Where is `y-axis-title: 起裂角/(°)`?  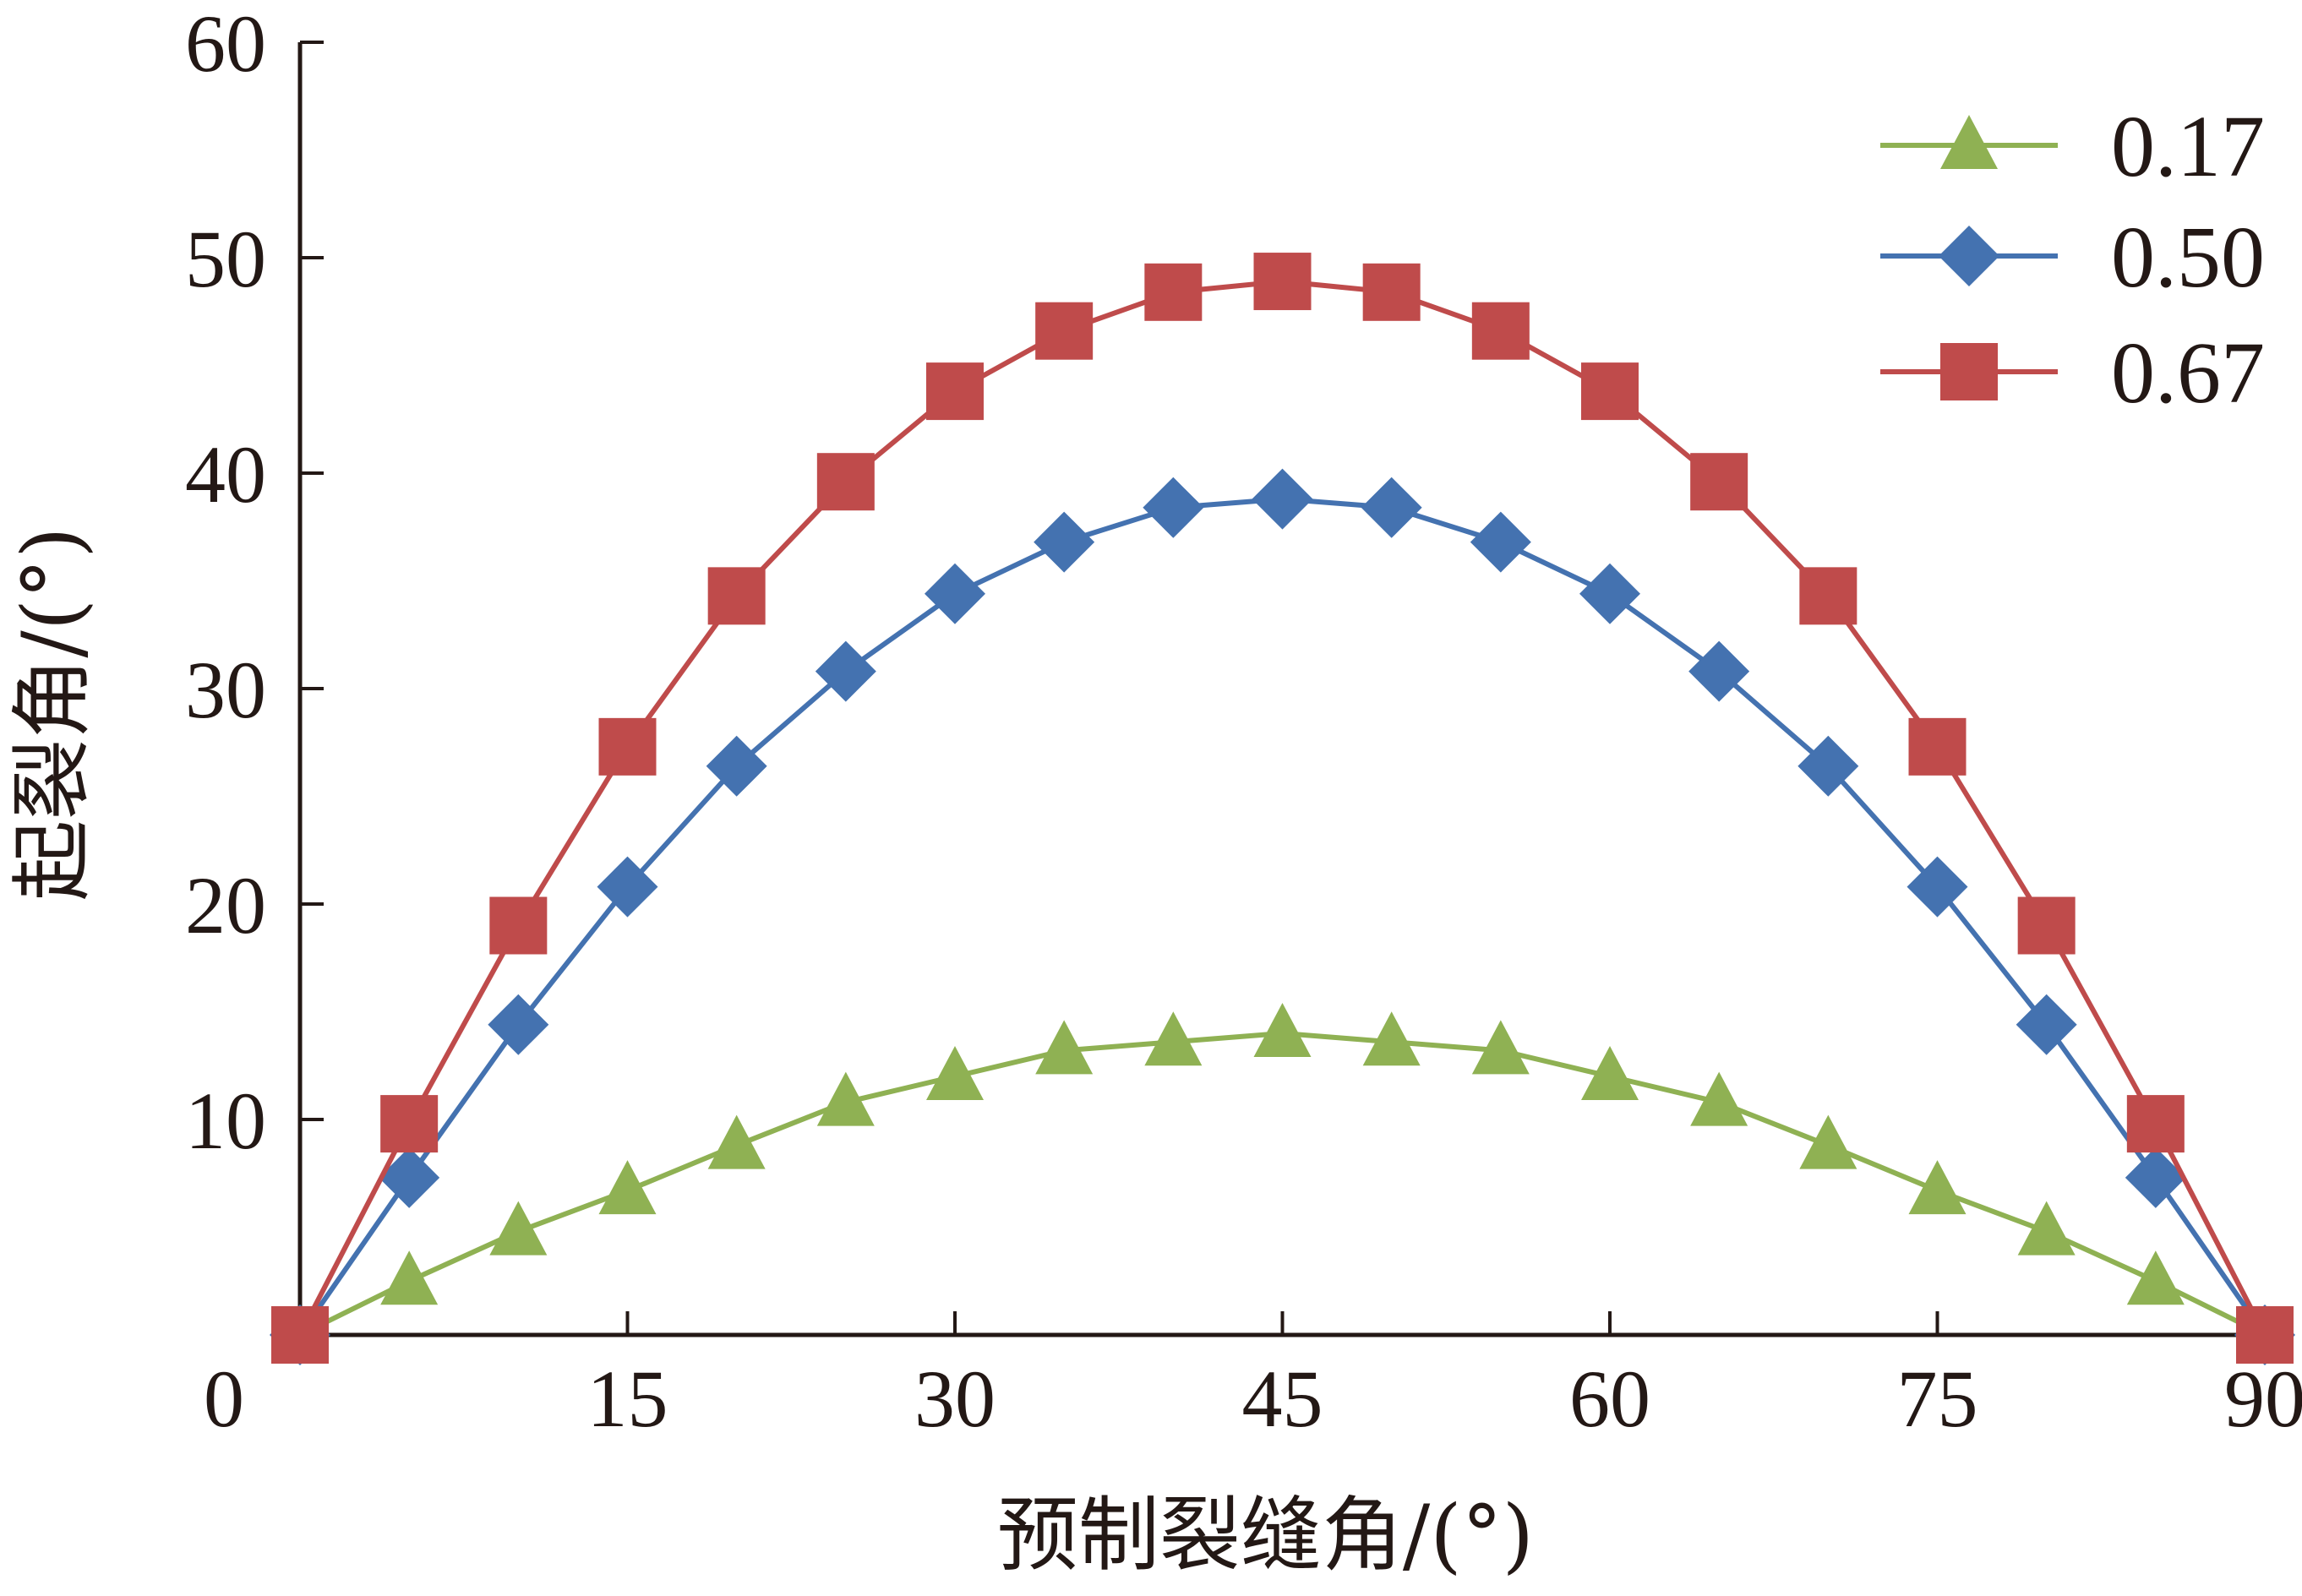 y-axis-title: 起裂角/(°) is located at coordinates (53, 713).